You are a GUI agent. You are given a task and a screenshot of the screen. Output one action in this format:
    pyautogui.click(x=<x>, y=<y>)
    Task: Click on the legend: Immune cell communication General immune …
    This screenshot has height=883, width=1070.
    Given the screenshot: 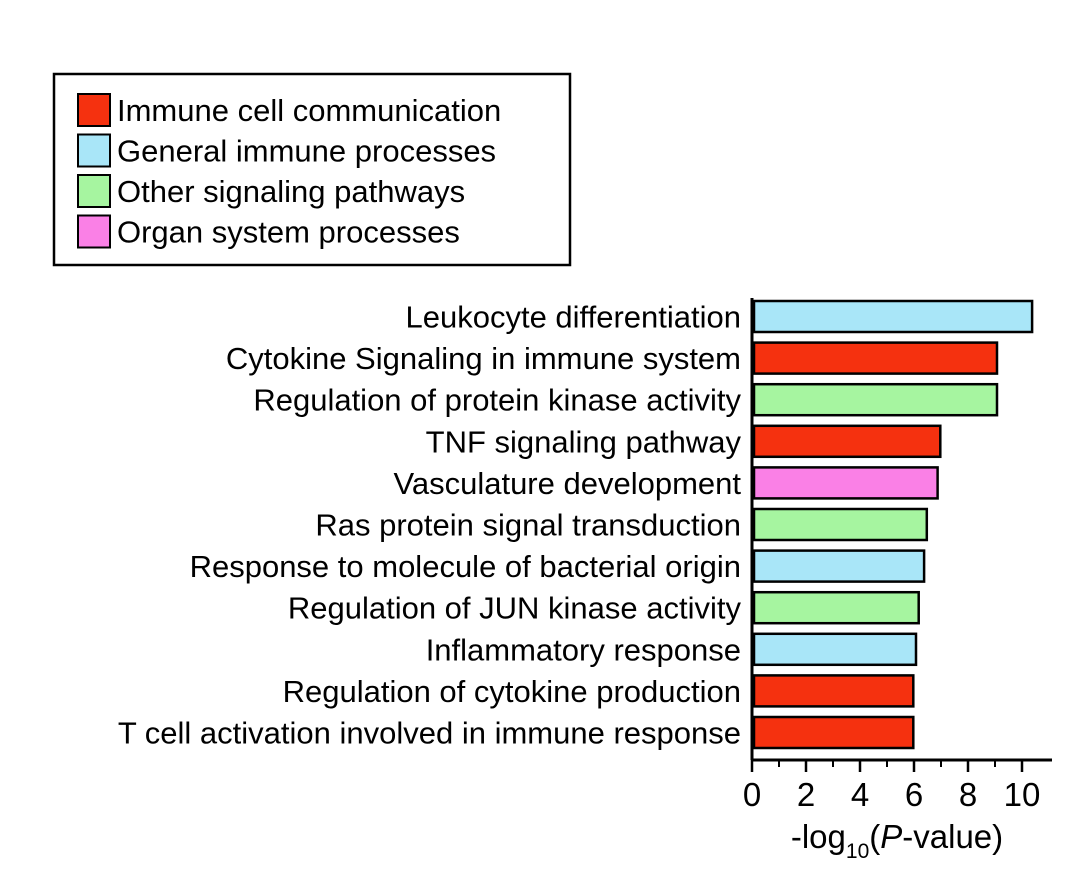 What is the action you would take?
    pyautogui.click(x=312, y=169)
    